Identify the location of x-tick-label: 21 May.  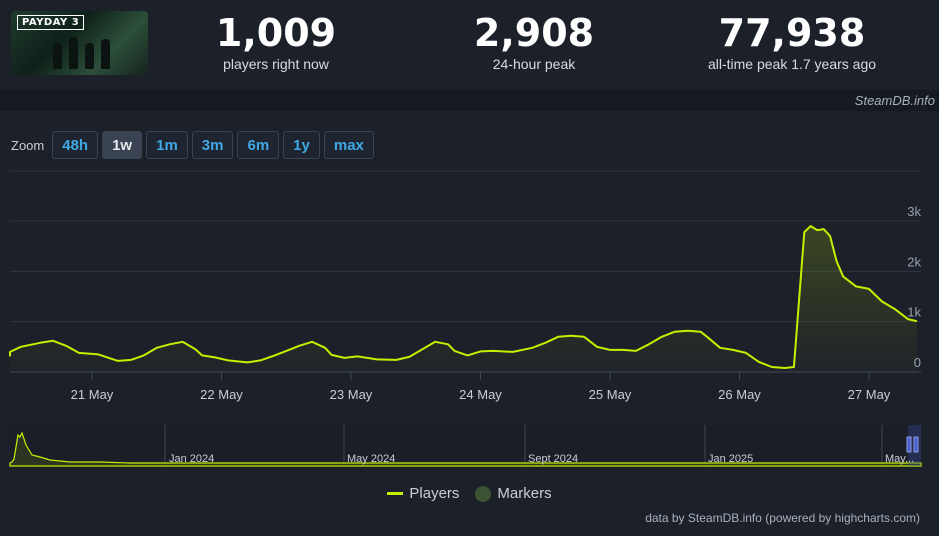
(92, 394).